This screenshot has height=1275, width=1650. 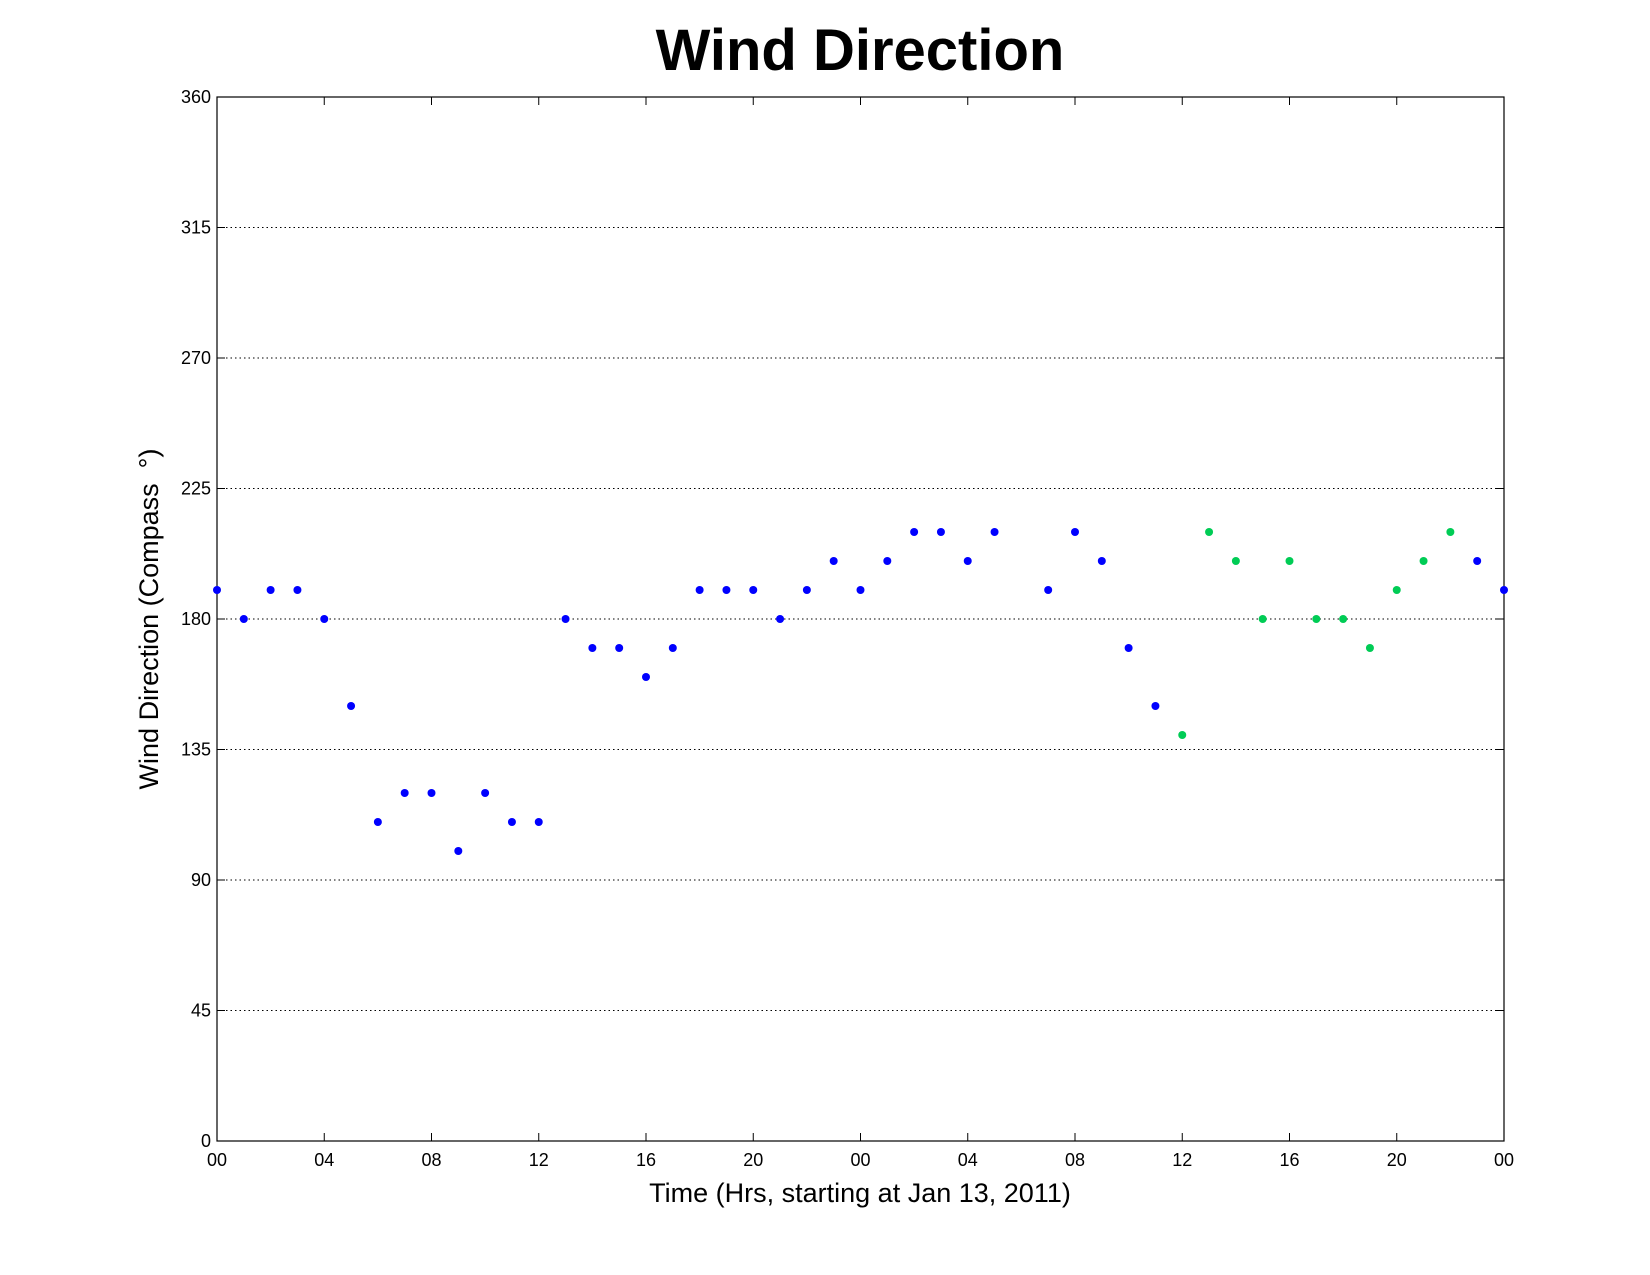 What do you see at coordinates (860, 50) in the screenshot?
I see `chart-title: Wind Direction` at bounding box center [860, 50].